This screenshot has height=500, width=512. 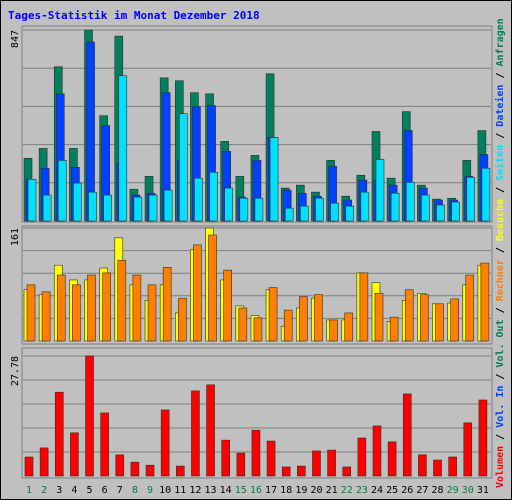 What do you see at coordinates (500, 467) in the screenshot?
I see `legend-entry: Volumen` at bounding box center [500, 467].